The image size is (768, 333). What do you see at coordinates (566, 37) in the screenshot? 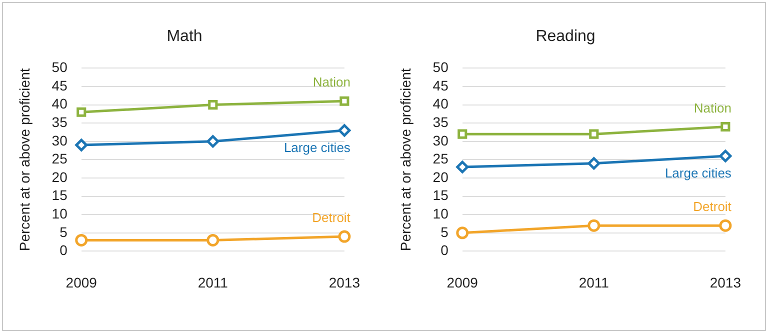
I see `chart-title: Reading` at bounding box center [566, 37].